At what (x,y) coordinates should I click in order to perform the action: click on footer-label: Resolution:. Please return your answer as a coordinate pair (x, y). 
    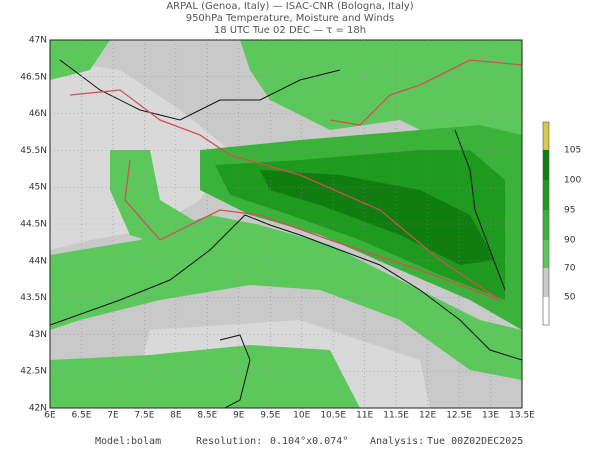
    Looking at the image, I should click on (229, 441).